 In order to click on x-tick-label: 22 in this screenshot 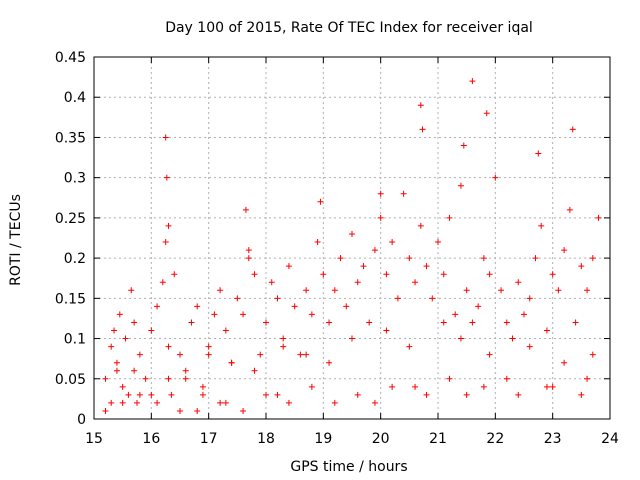, I will do `click(495, 439)`.